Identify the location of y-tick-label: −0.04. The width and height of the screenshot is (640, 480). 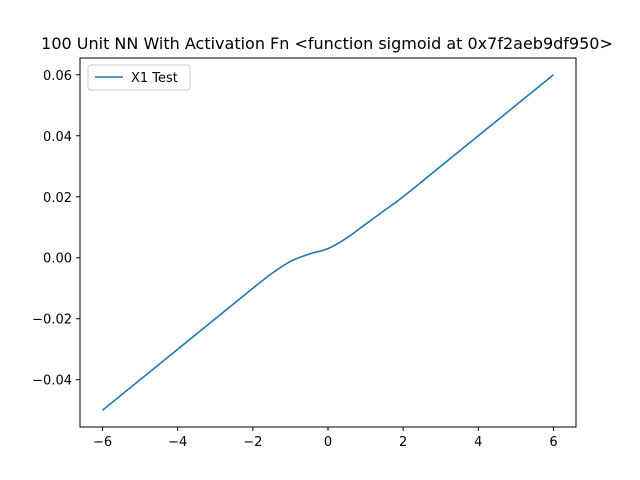
(52, 381).